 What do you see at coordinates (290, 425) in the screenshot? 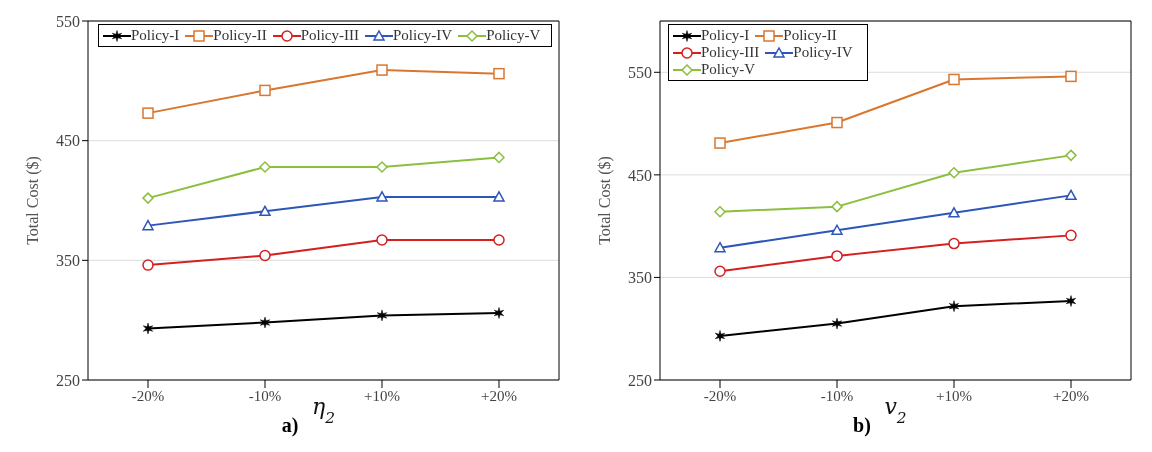
I see `text: a)` at bounding box center [290, 425].